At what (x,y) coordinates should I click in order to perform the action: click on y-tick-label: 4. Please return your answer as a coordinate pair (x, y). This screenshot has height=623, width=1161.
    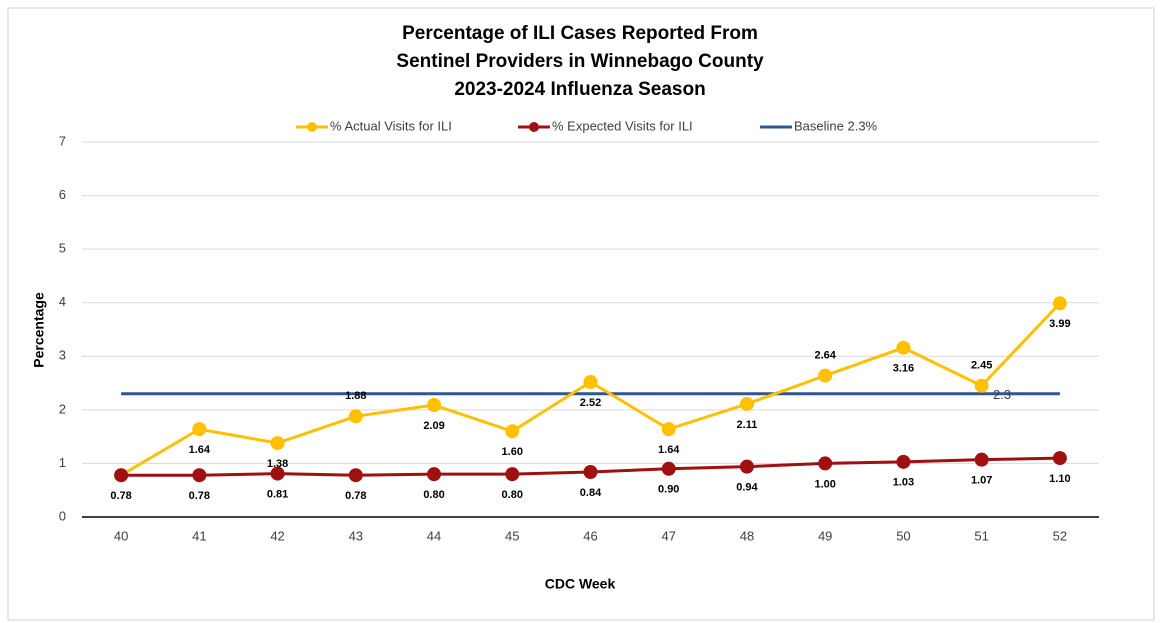
    Looking at the image, I should click on (62, 301).